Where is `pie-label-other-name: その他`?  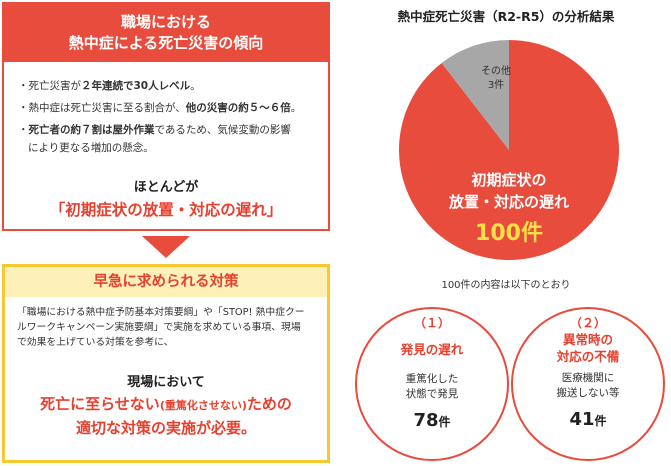
pie-label-other-name: その他 is located at coordinates (496, 70).